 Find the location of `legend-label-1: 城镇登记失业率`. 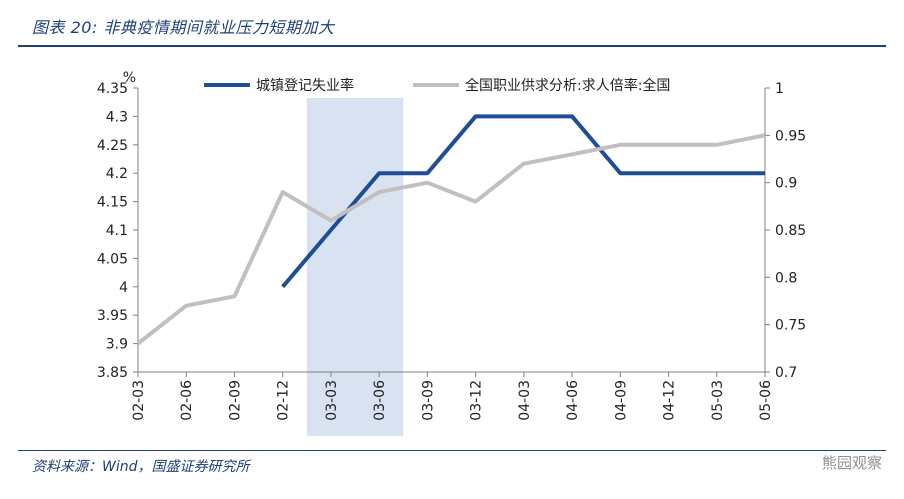

legend-label-1: 城镇登记失业率 is located at coordinates (305, 85).